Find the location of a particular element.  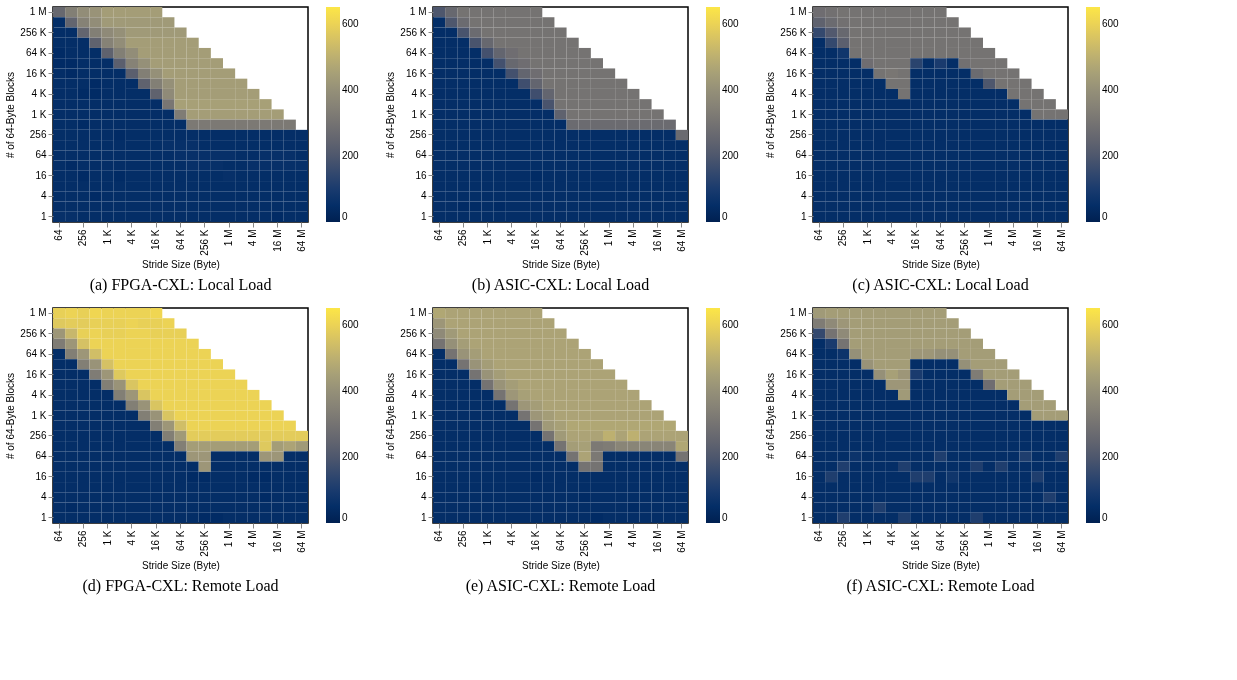

color-bar-label: 0 is located at coordinates (725, 517).